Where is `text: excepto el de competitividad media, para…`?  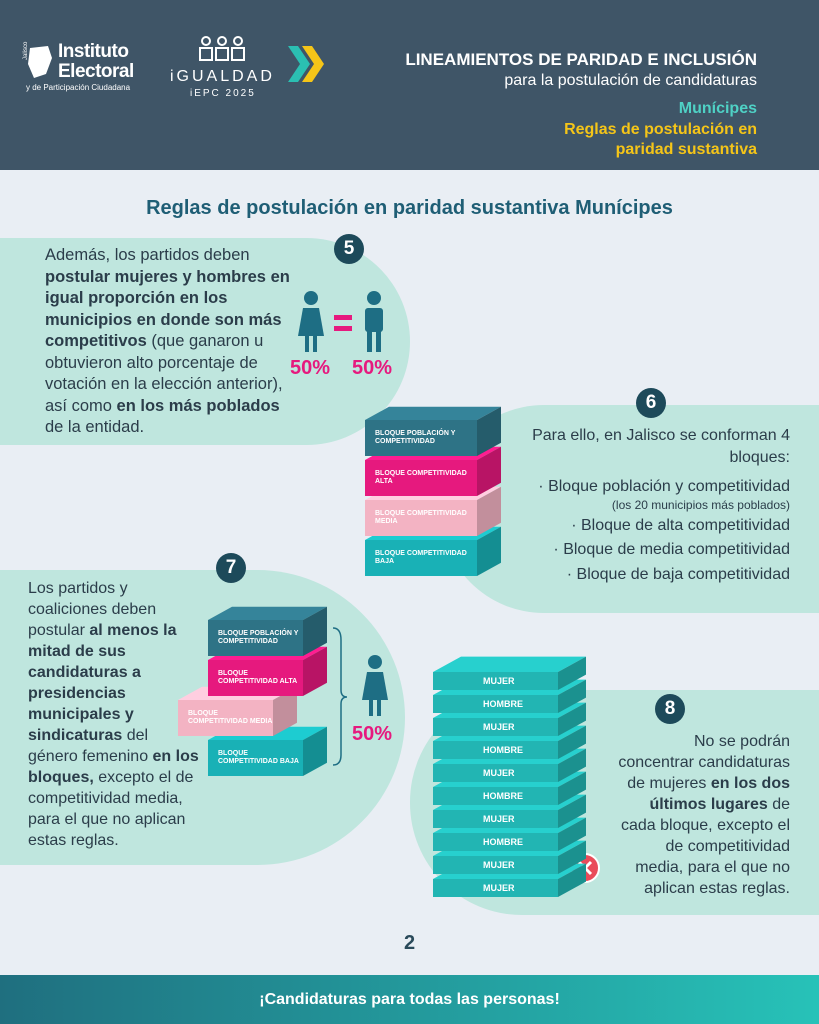
text: excepto el de competitividad media, para… is located at coordinates (111, 809).